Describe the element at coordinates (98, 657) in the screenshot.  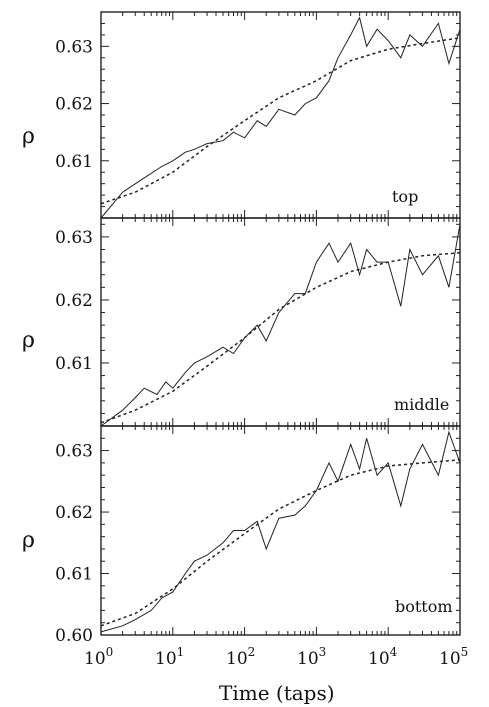
I see `xtick-label-0: 10⁰` at that location.